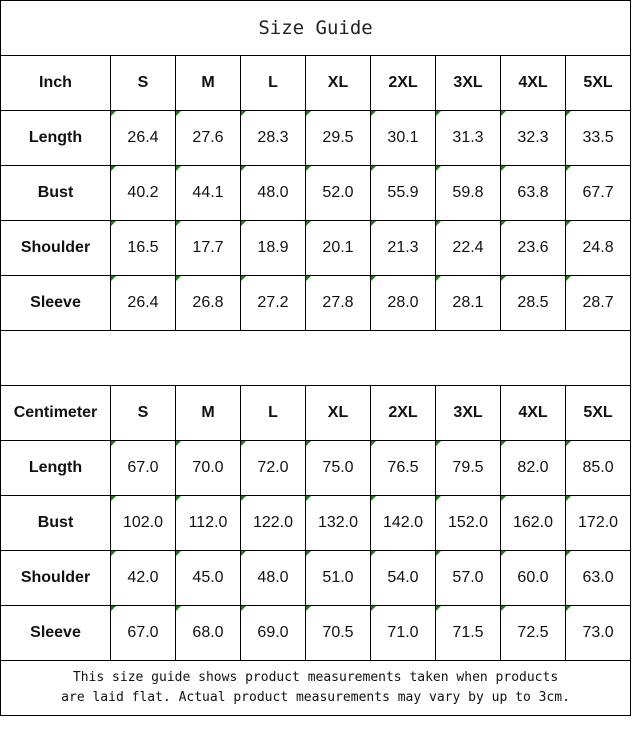  I want to click on table-row: Sleeve 67.0 68.0 69.0 70.5 71.0 71.5 72.5 73.0, so click(316, 633).